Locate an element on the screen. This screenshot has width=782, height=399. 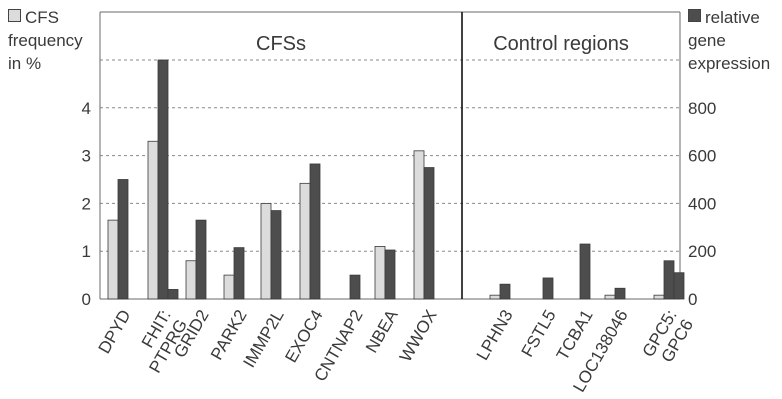
right-tick-label: 600 is located at coordinates (702, 156).